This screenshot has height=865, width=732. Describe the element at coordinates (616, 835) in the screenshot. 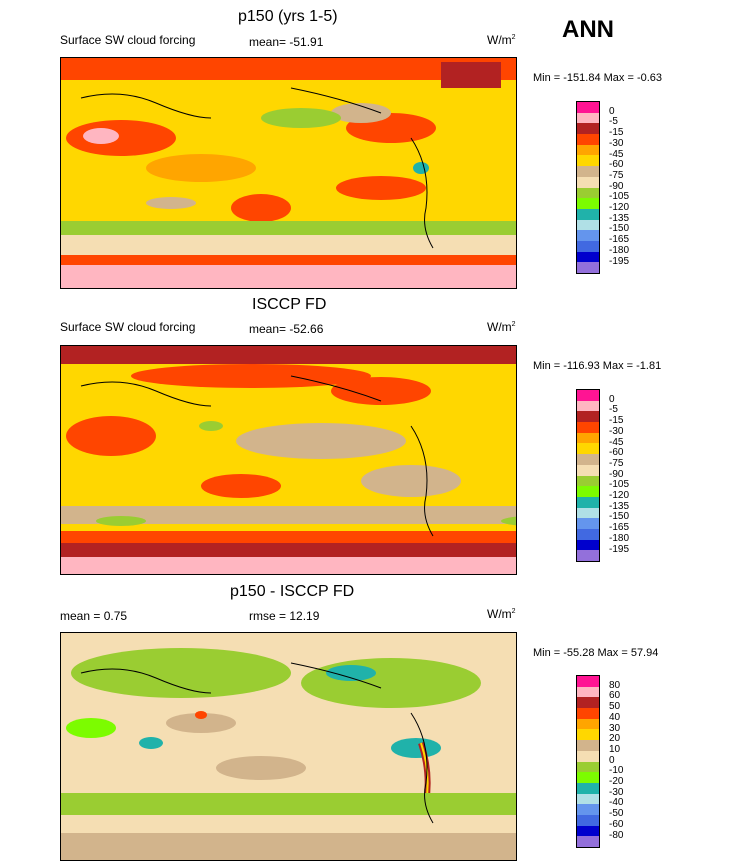

I see `panel-3-colorbar-label: -80` at that location.